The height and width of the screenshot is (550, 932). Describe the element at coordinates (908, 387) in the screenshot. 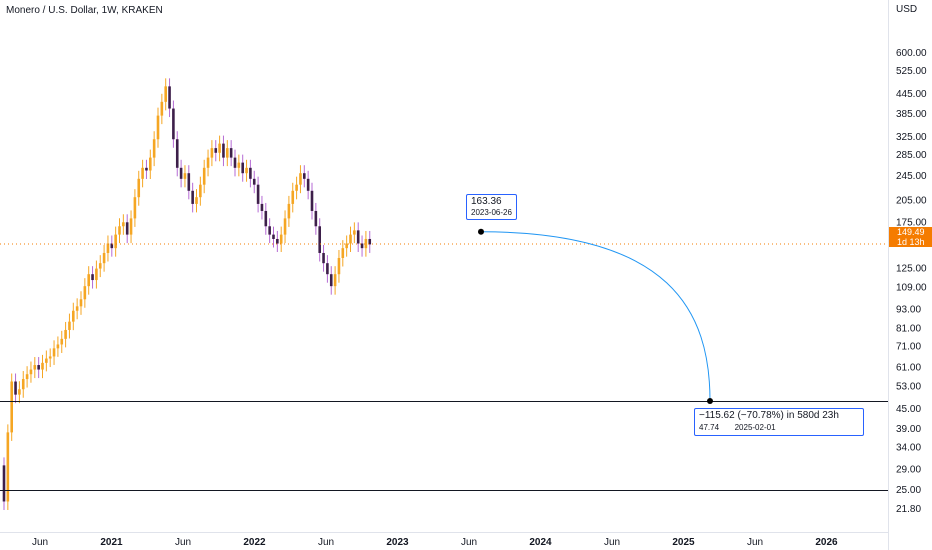

I see `price-tick-label: 53.00` at that location.